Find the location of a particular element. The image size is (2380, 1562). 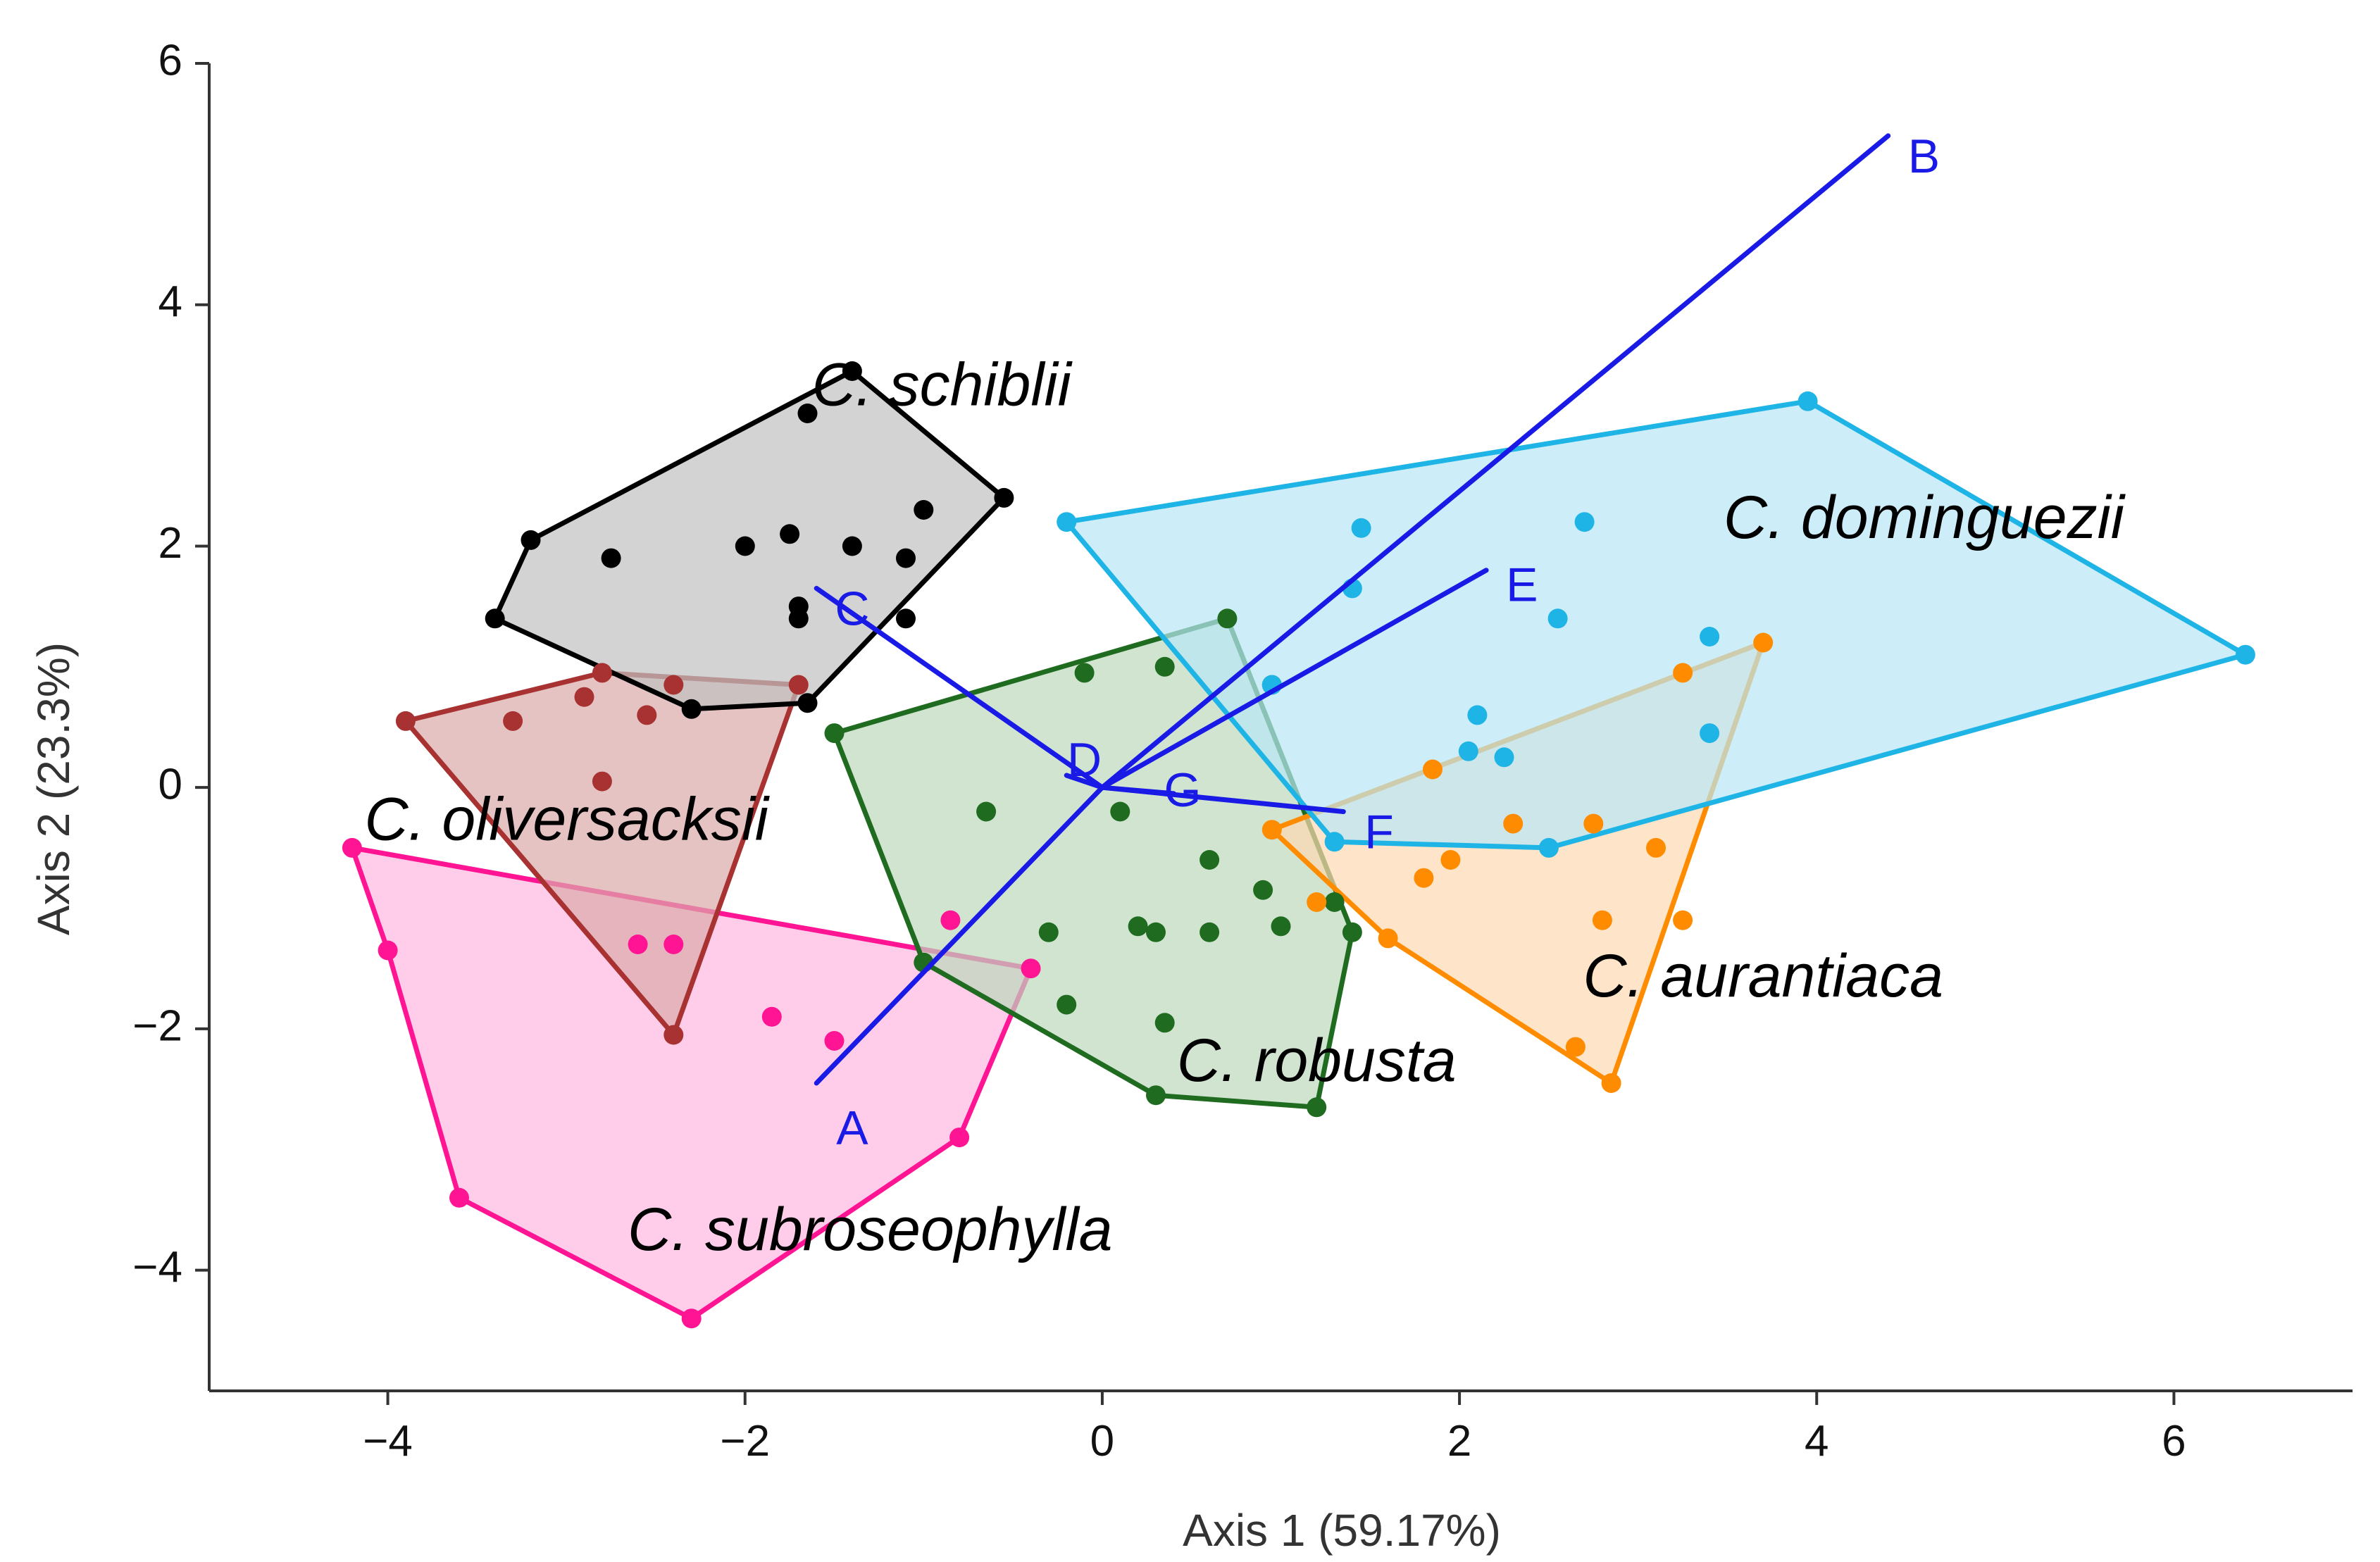

x-tick-label: 6 is located at coordinates (2174, 1441).